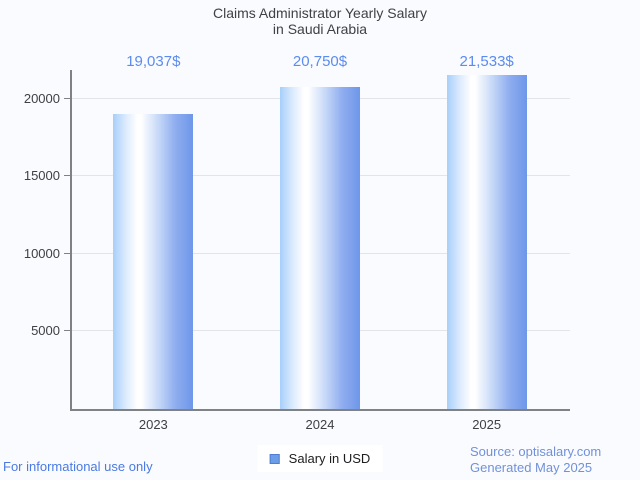  What do you see at coordinates (41, 175) in the screenshot?
I see `y-tick-label-15000: 15000` at bounding box center [41, 175].